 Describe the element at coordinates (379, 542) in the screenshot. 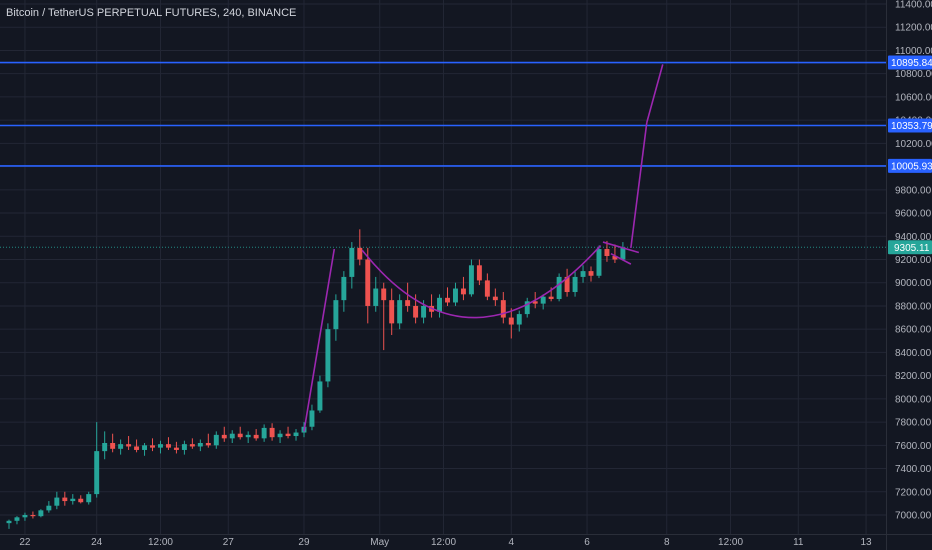

I see `time-tick-label: May` at that location.